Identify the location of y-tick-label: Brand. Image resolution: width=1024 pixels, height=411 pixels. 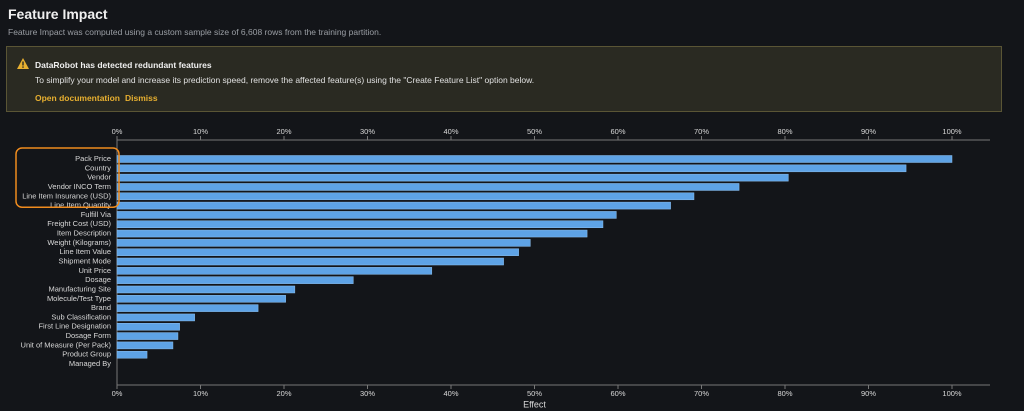
(101, 307).